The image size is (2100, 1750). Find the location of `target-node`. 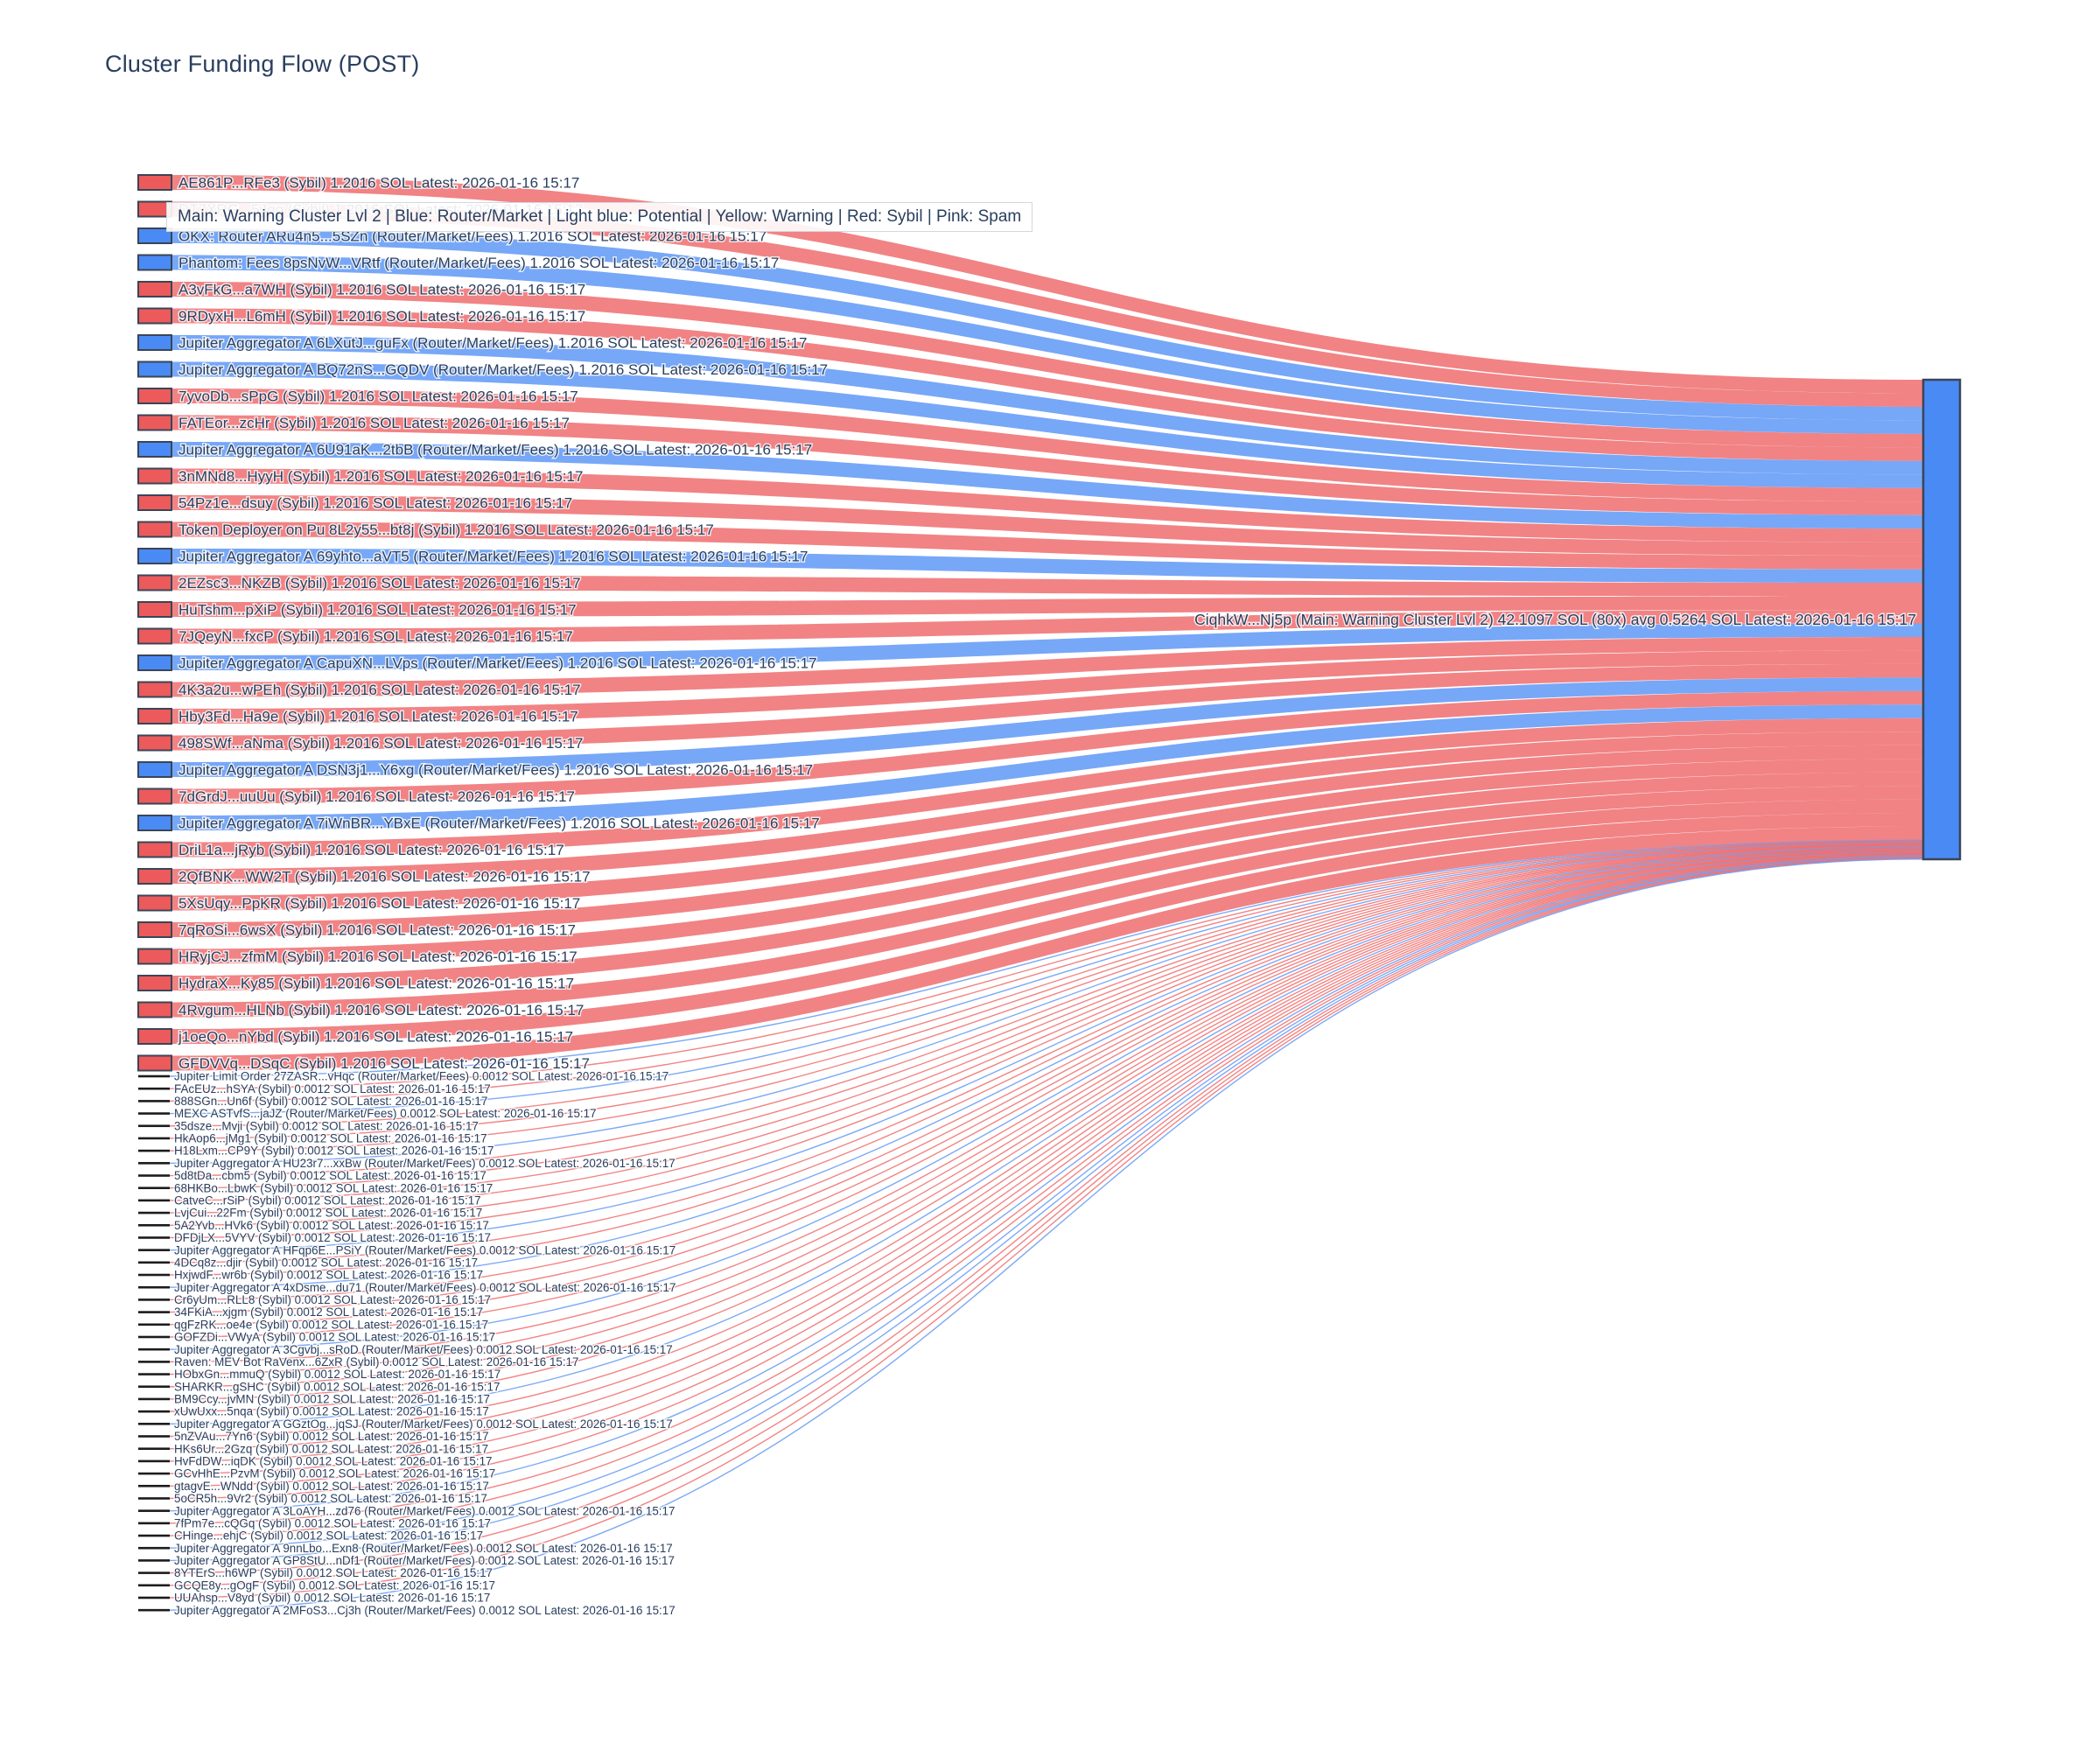

target-node is located at coordinates (1942, 619).